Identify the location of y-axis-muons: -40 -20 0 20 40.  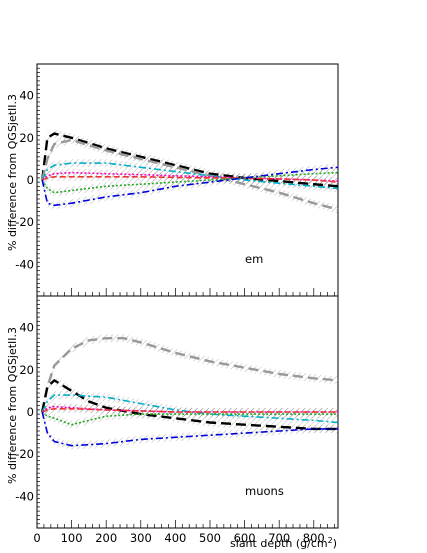
(27, 412).